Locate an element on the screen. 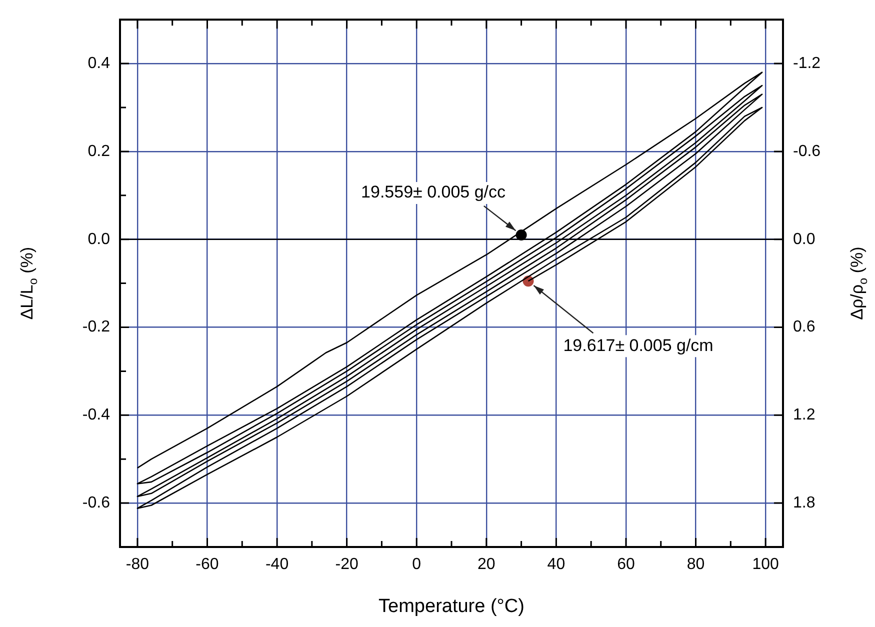 The image size is (875, 627). annotation: 19.617± 0.005 g/cm is located at coordinates (638, 345).